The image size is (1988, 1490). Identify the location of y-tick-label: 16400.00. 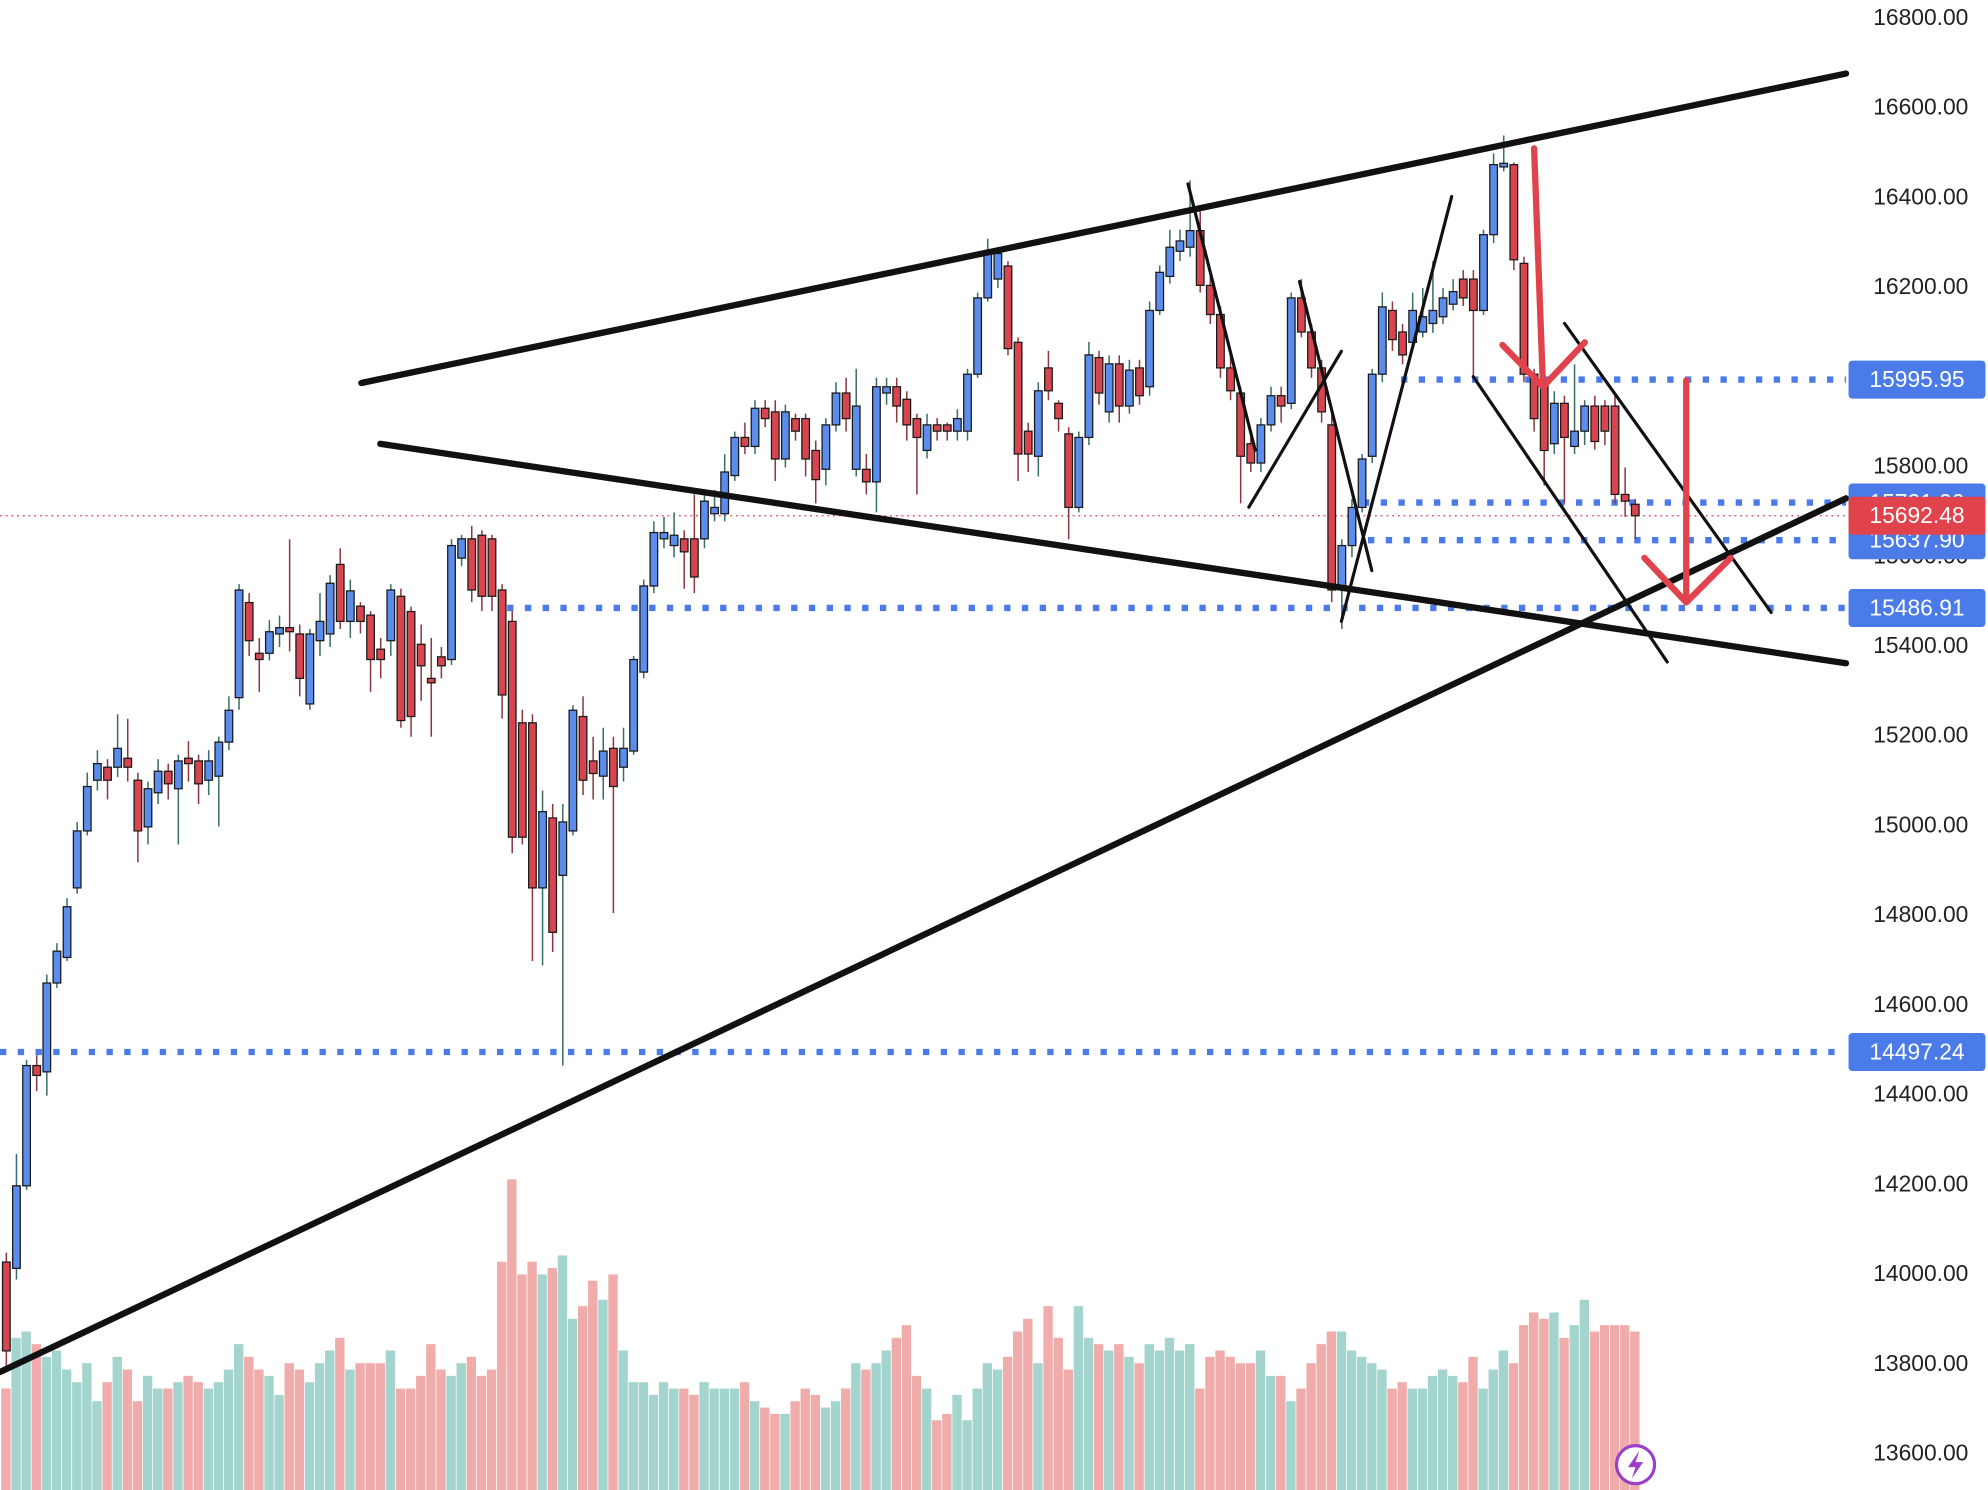
(1920, 196).